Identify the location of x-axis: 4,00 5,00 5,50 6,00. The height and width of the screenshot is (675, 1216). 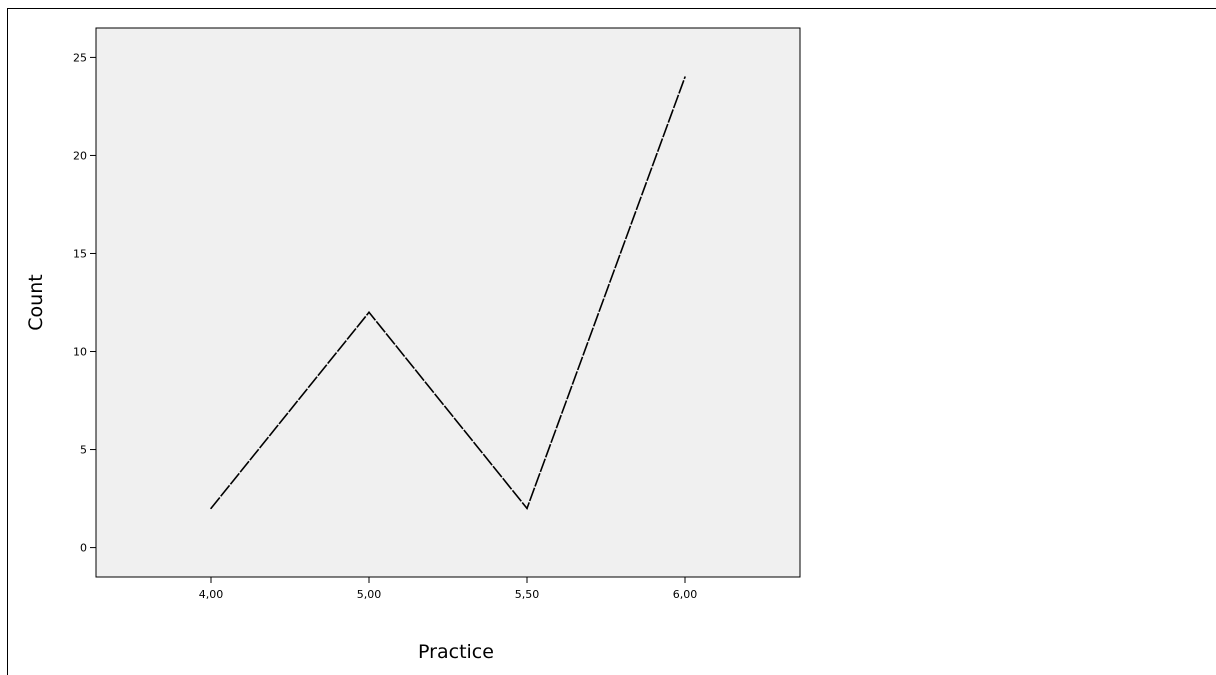
(448, 589).